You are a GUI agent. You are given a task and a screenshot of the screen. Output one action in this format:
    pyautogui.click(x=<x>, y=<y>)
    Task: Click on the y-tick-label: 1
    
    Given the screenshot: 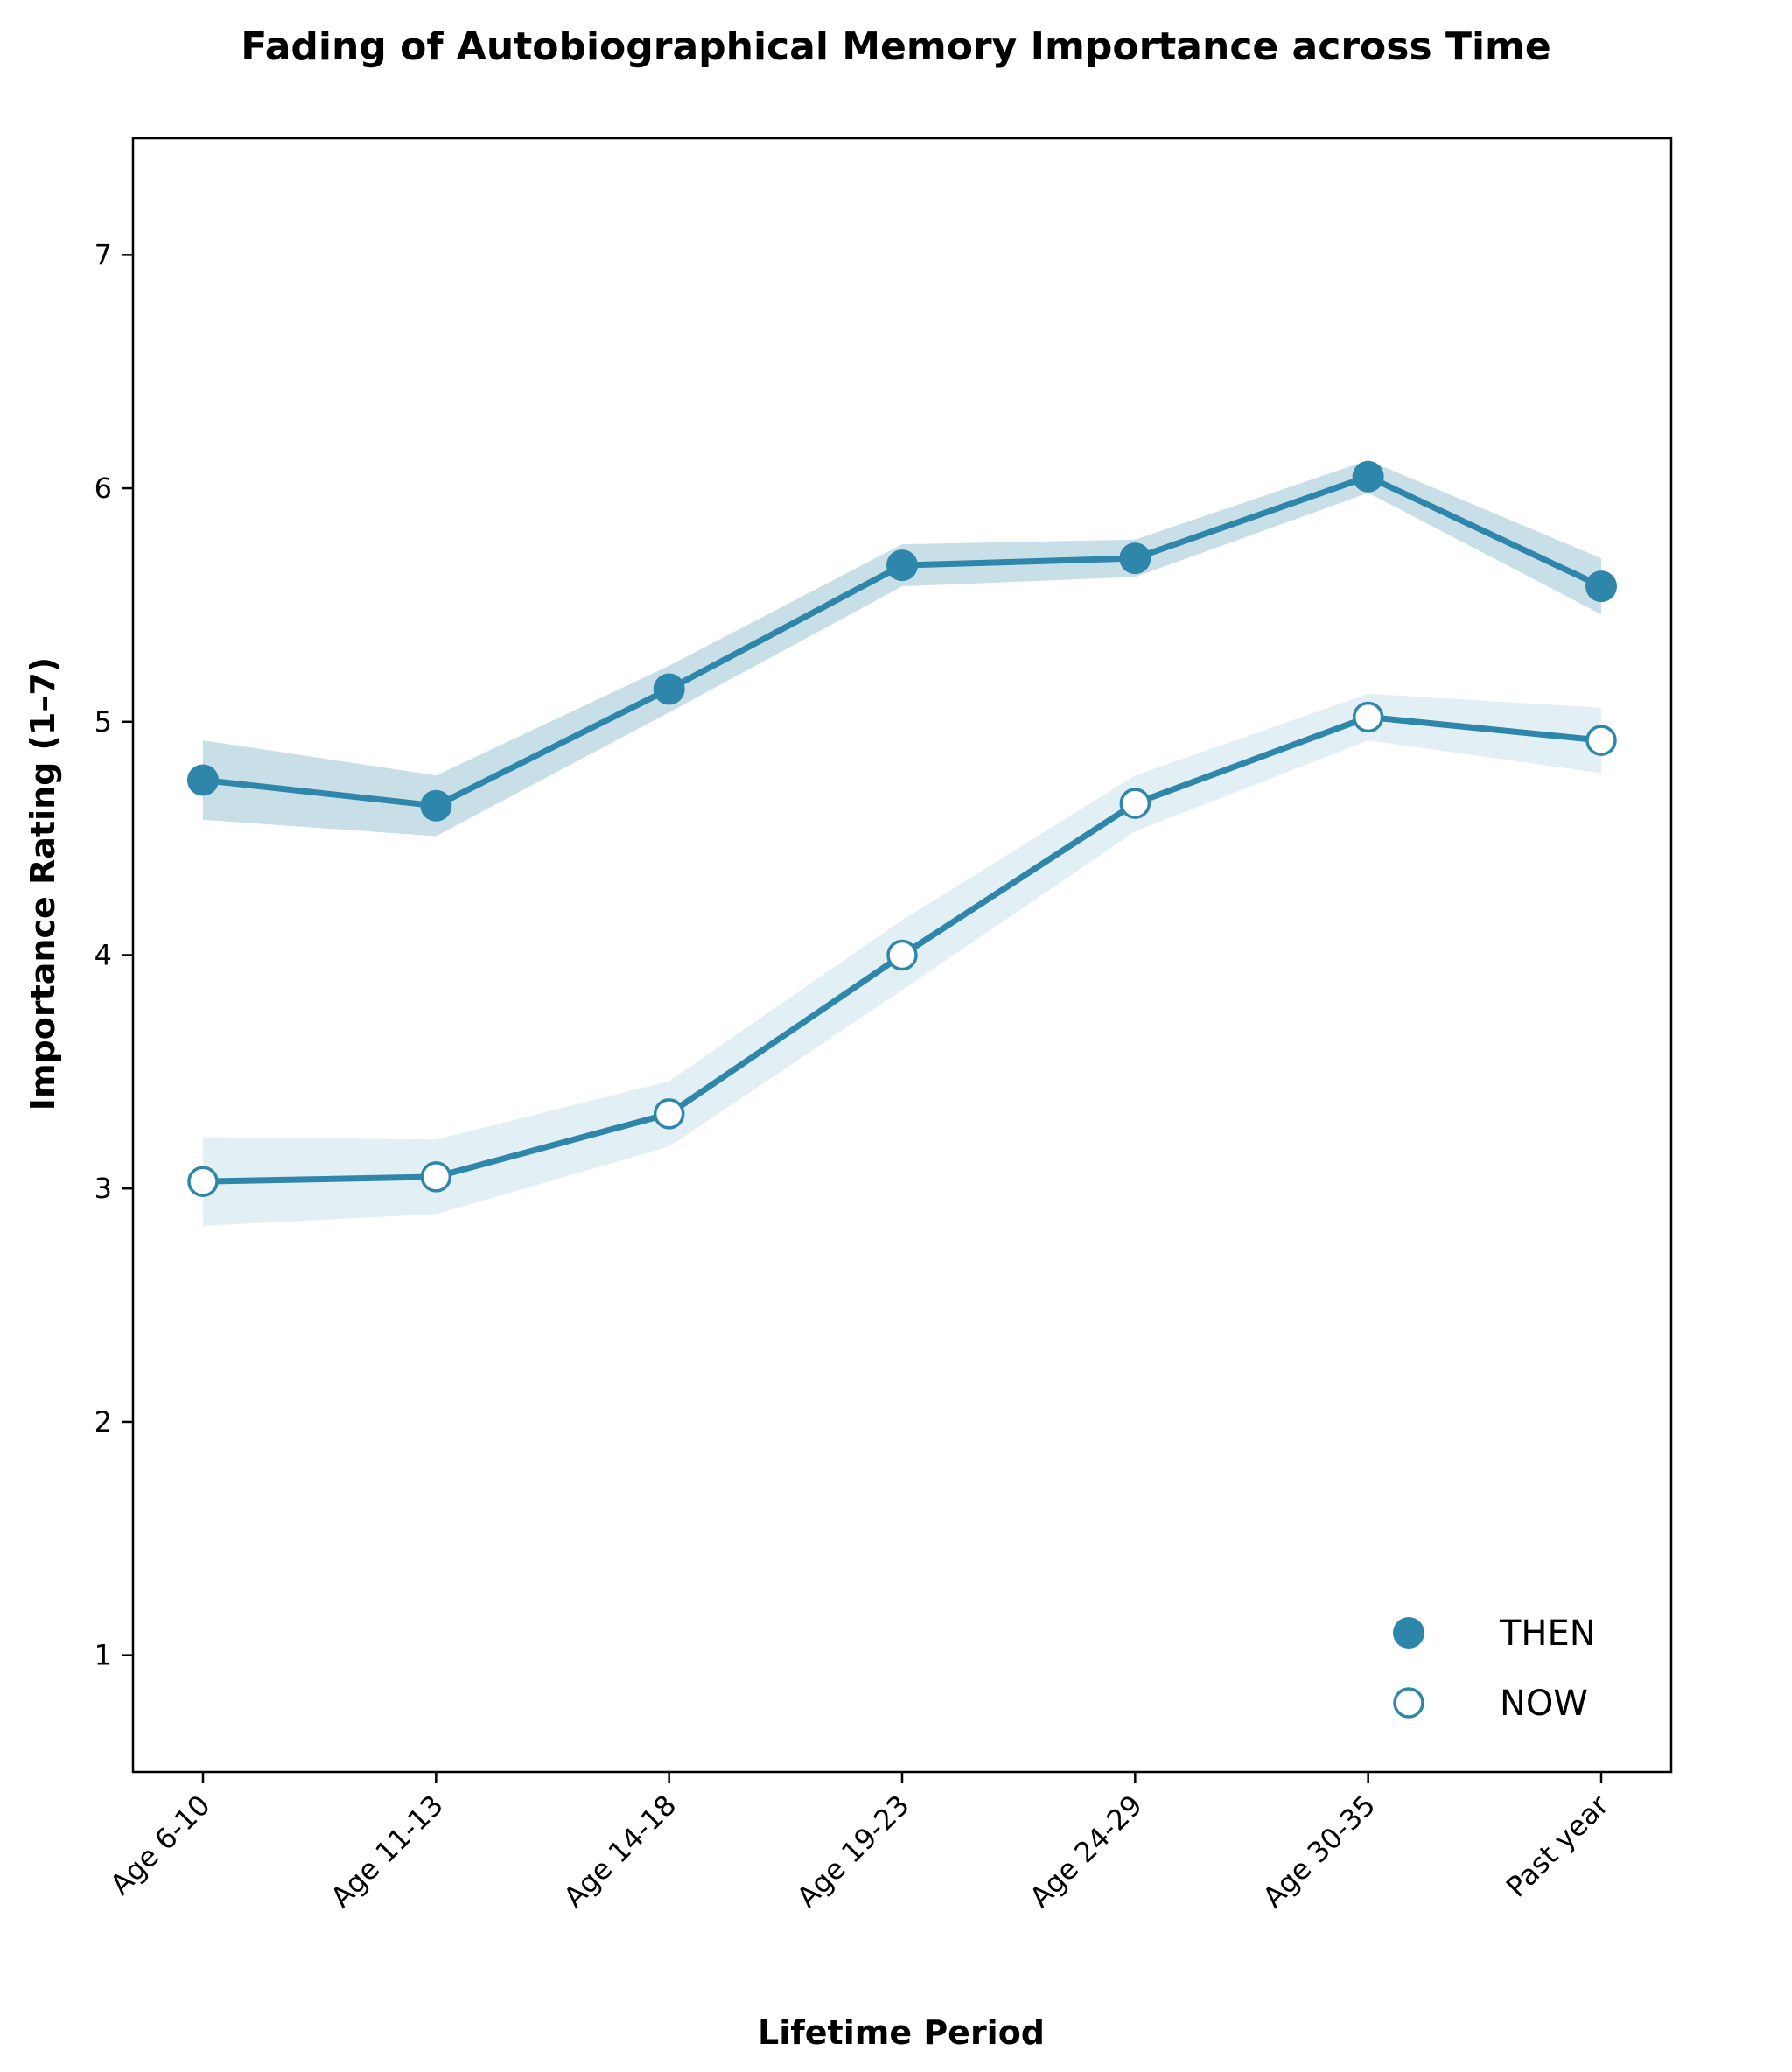 What is the action you would take?
    pyautogui.click(x=103, y=1655)
    